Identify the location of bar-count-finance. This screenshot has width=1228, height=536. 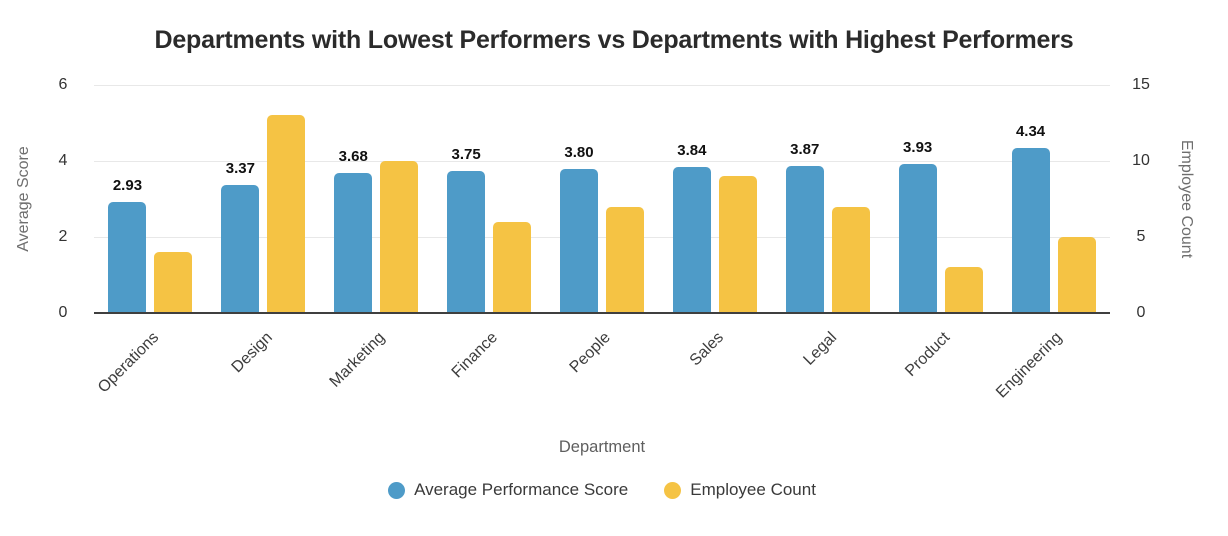
(512, 267).